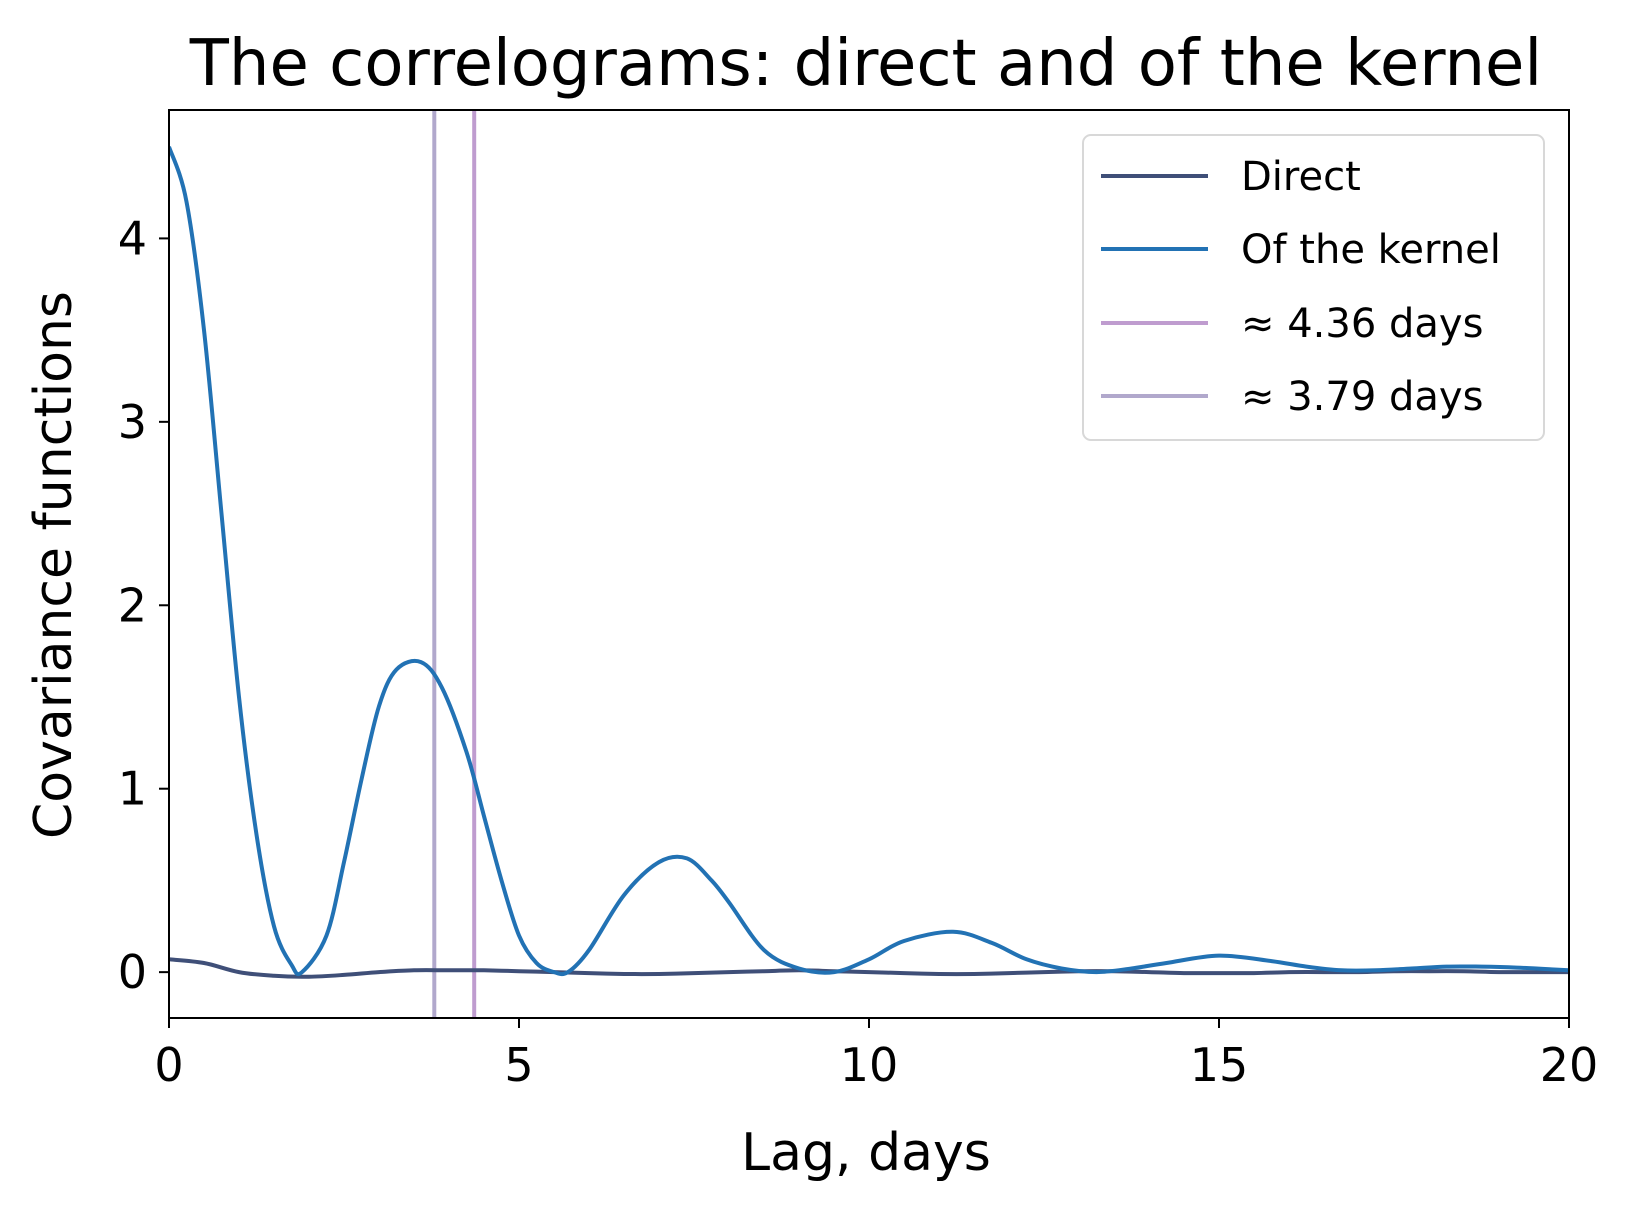  I want to click on legend-label: ≈ 4.36 days, so click(1362, 324).